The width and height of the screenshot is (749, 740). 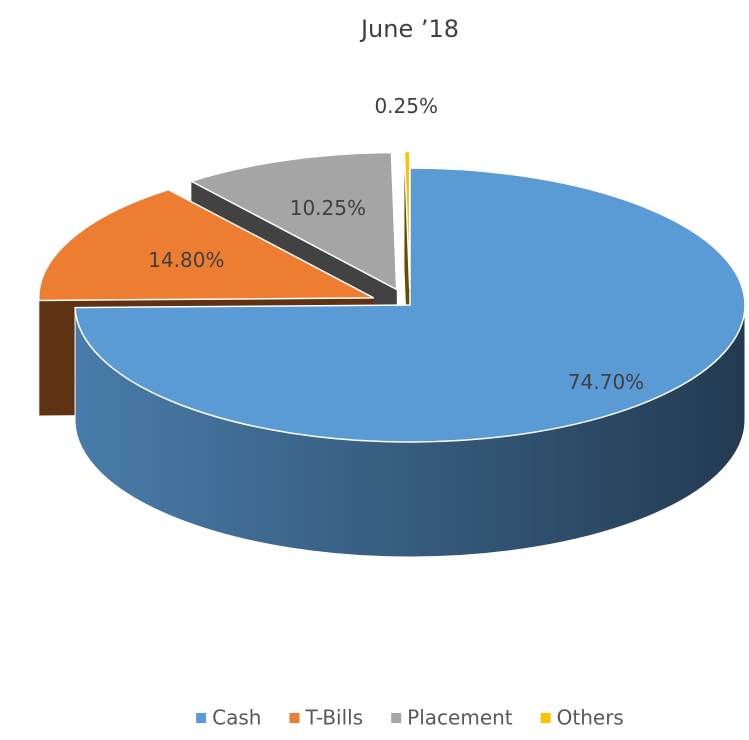 What do you see at coordinates (186, 260) in the screenshot?
I see `data-label: 14.80%` at bounding box center [186, 260].